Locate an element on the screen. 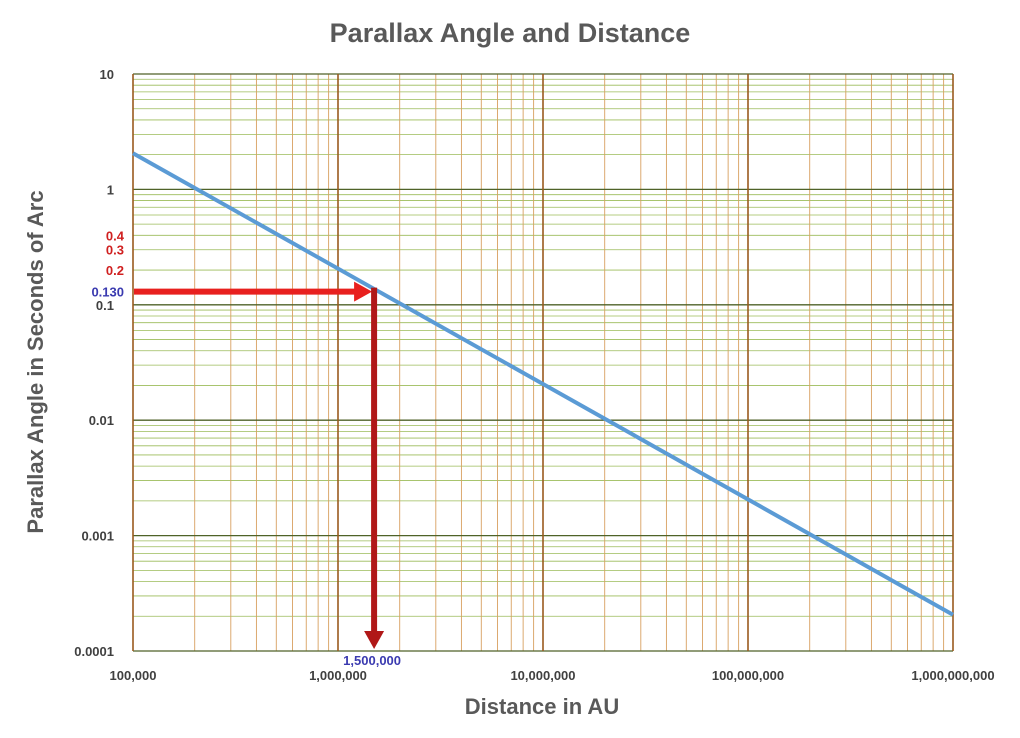 This screenshot has width=1020, height=738. annotations is located at coordinates (259, 465).